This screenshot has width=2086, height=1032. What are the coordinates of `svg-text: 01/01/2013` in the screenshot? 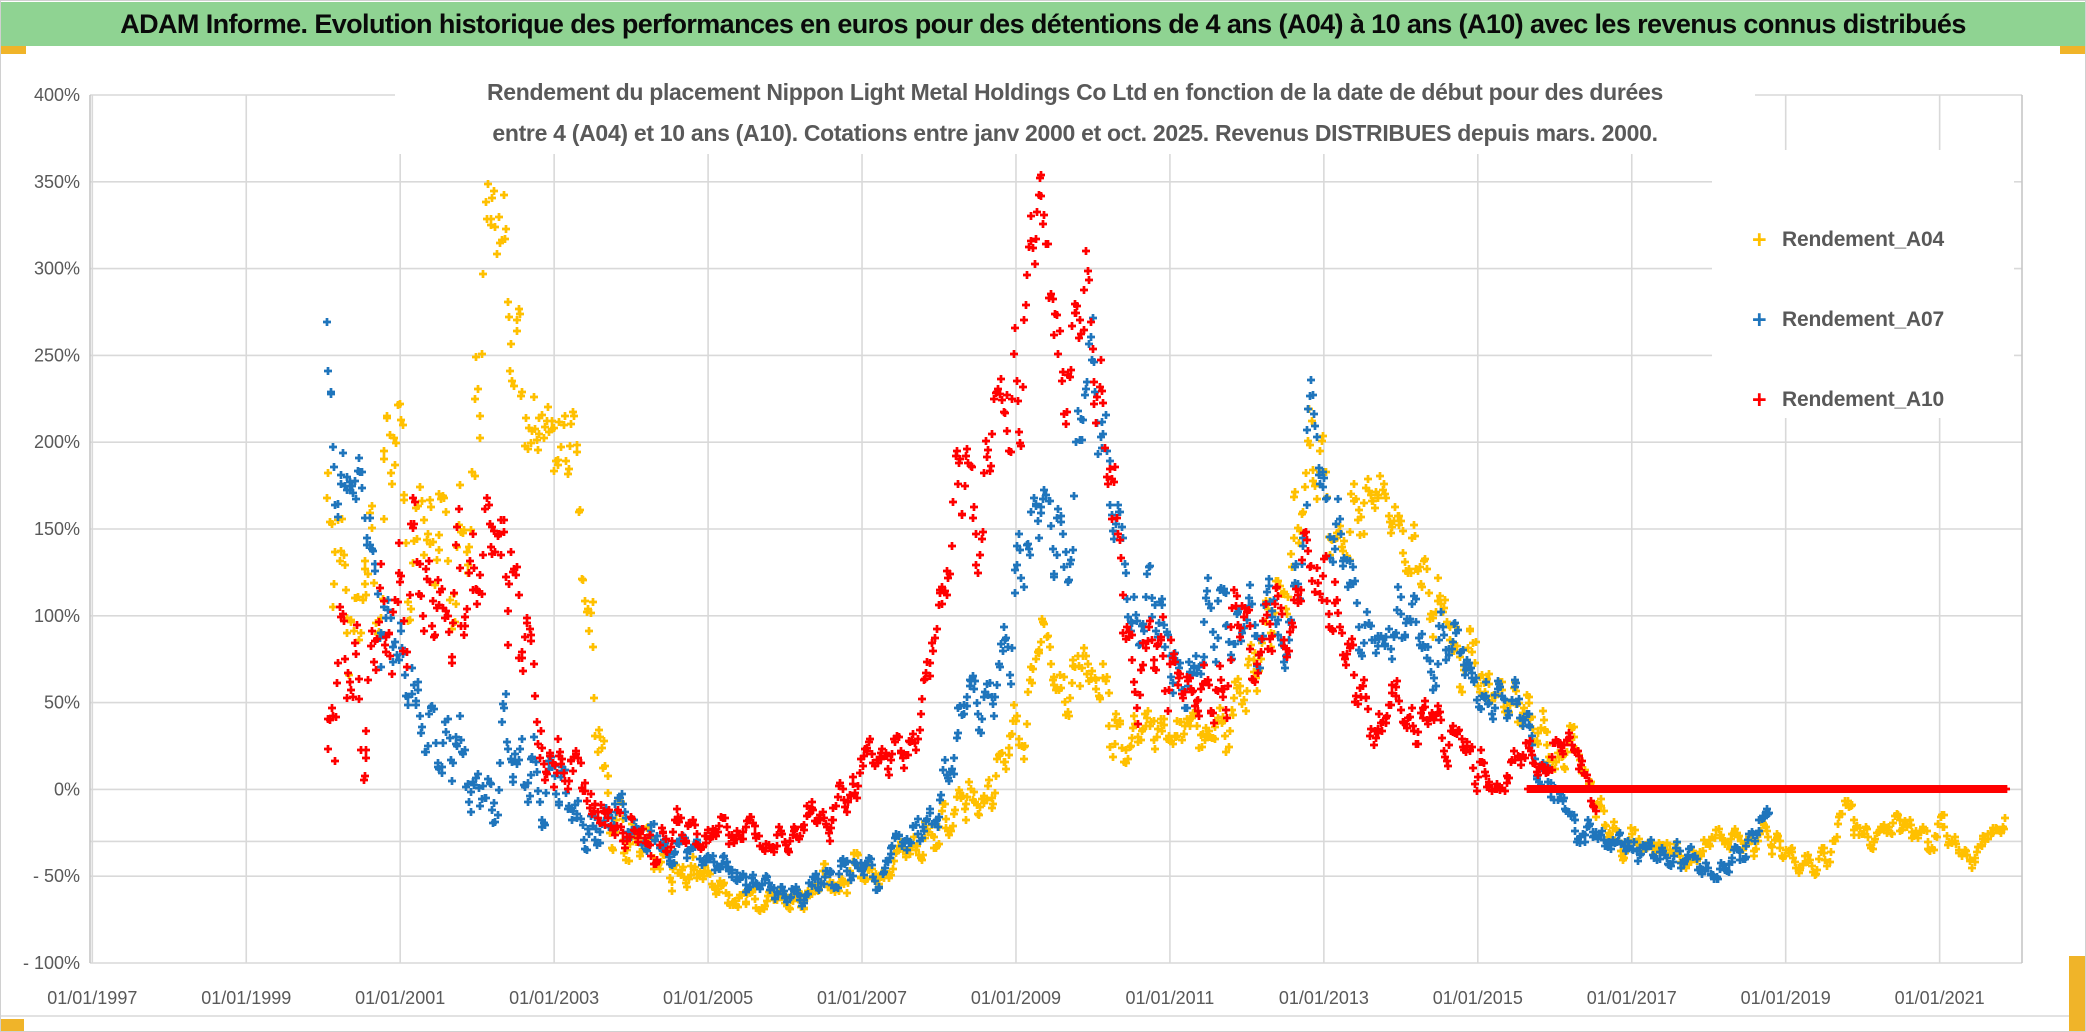 It's located at (1324, 998).